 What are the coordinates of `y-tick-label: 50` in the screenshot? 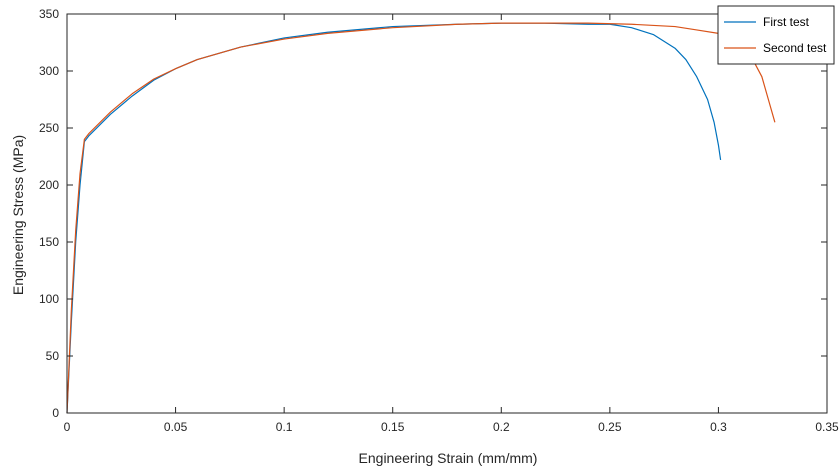 It's located at (53, 356).